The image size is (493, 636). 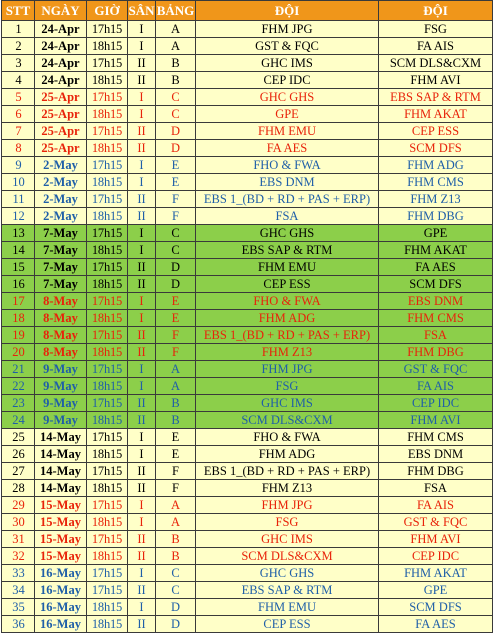 I want to click on match-number-cell: 6, so click(x=18, y=114).